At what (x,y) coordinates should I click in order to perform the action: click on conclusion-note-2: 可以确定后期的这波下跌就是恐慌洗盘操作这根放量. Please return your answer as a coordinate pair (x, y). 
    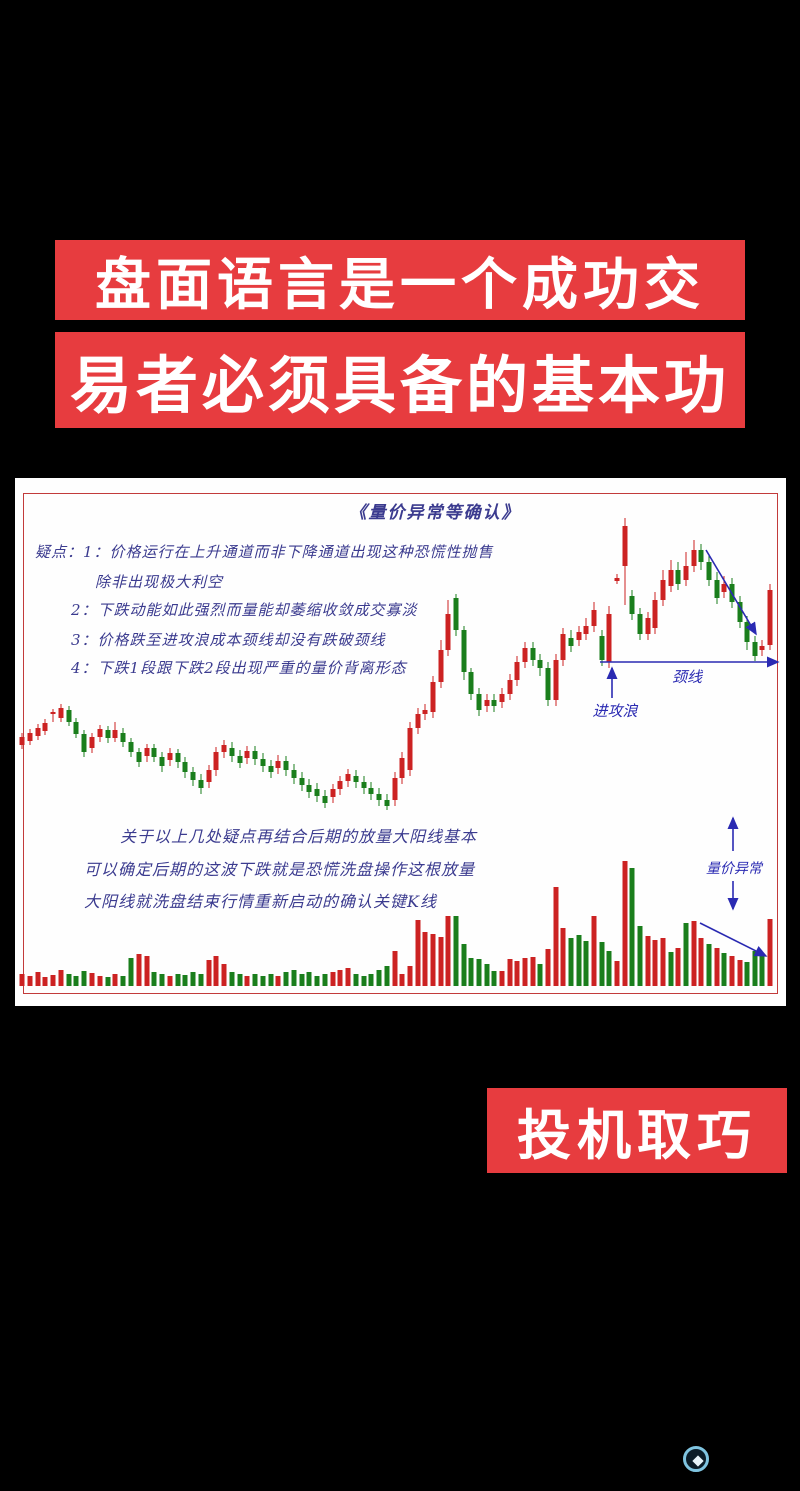
    Looking at the image, I should click on (280, 869).